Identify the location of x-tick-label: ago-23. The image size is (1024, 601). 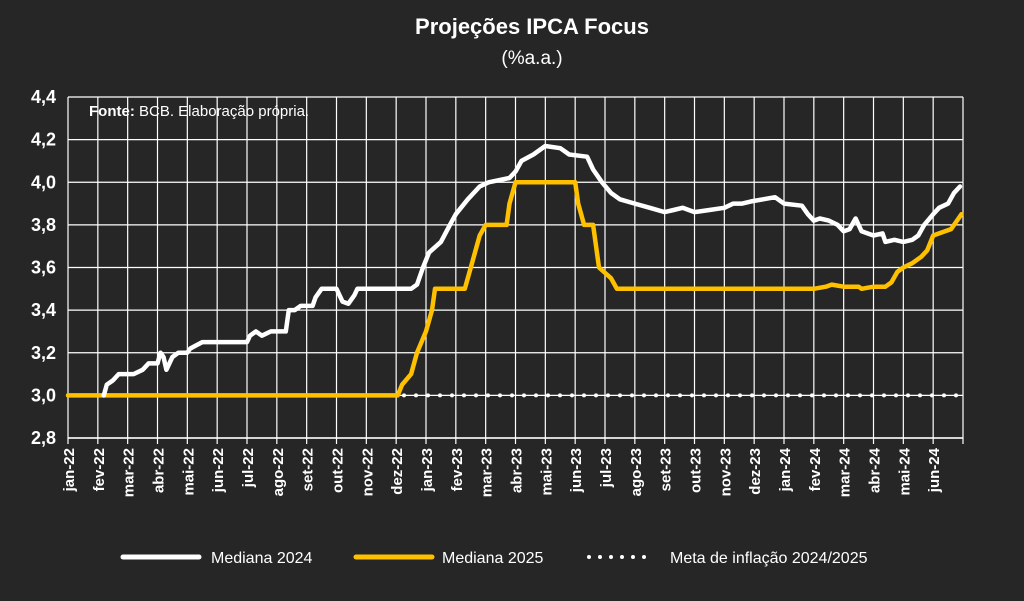
(636, 472).